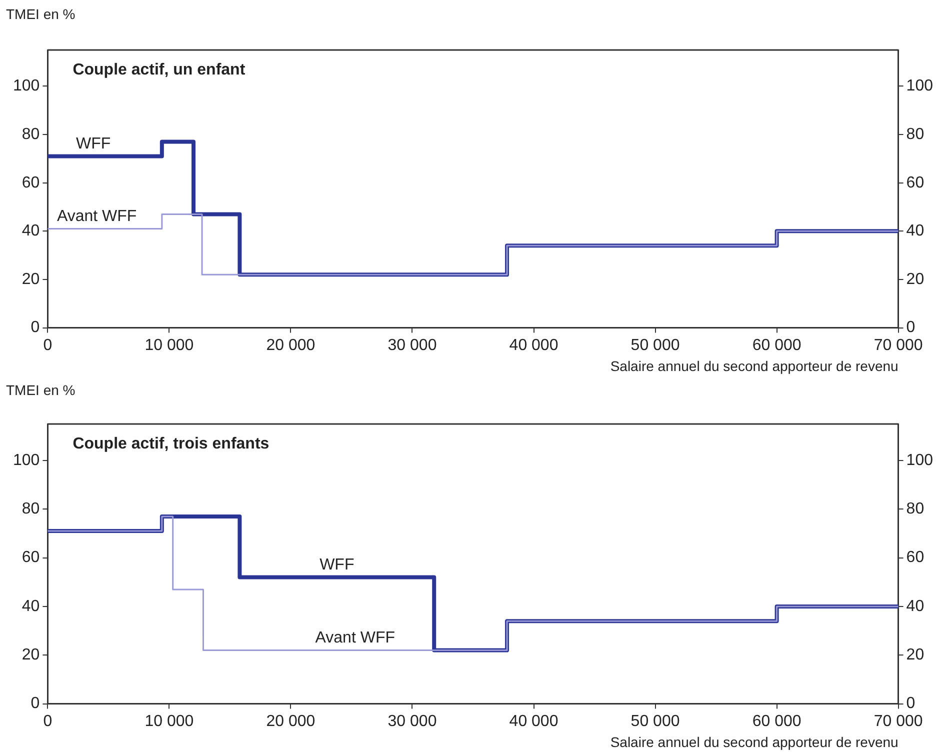 The image size is (940, 753). What do you see at coordinates (159, 69) in the screenshot?
I see `text: Couple actif, un enfant` at bounding box center [159, 69].